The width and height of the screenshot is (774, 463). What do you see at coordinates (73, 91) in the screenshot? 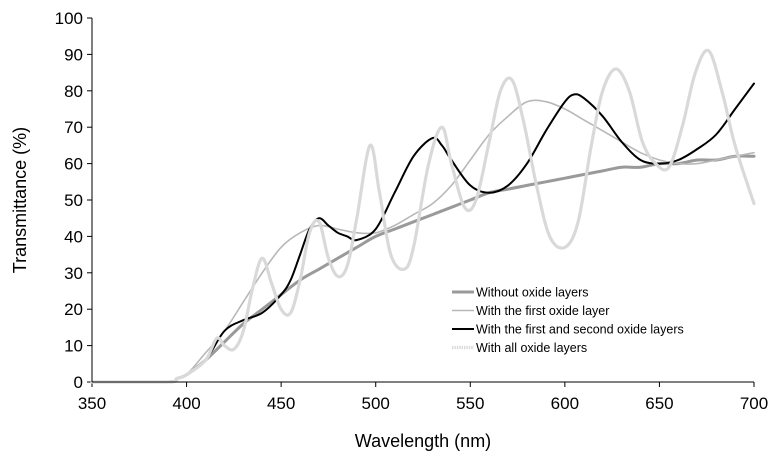
I see `y-tick-label: 80` at bounding box center [73, 91].